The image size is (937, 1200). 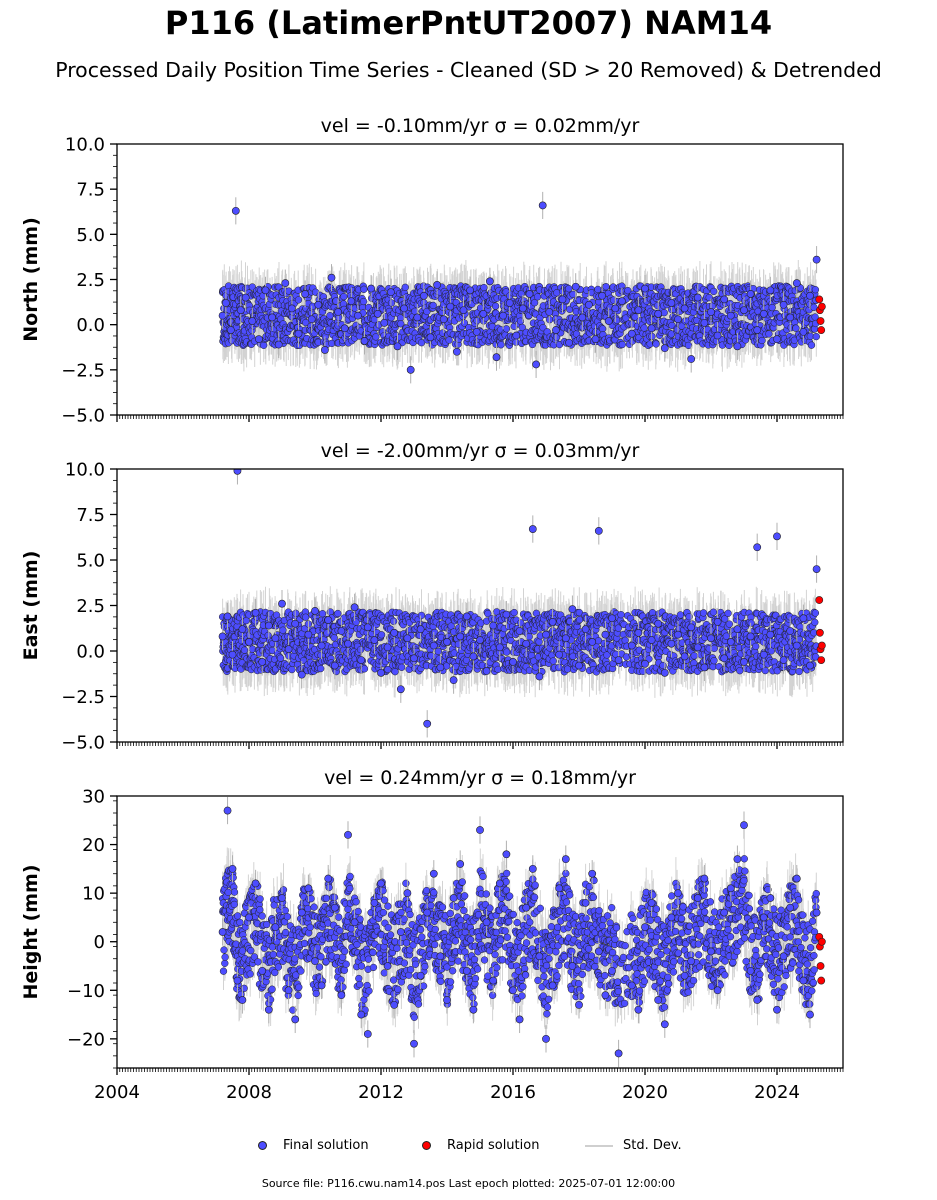 What do you see at coordinates (426, 1145) in the screenshot?
I see `rapid-solution-marker-icon` at bounding box center [426, 1145].